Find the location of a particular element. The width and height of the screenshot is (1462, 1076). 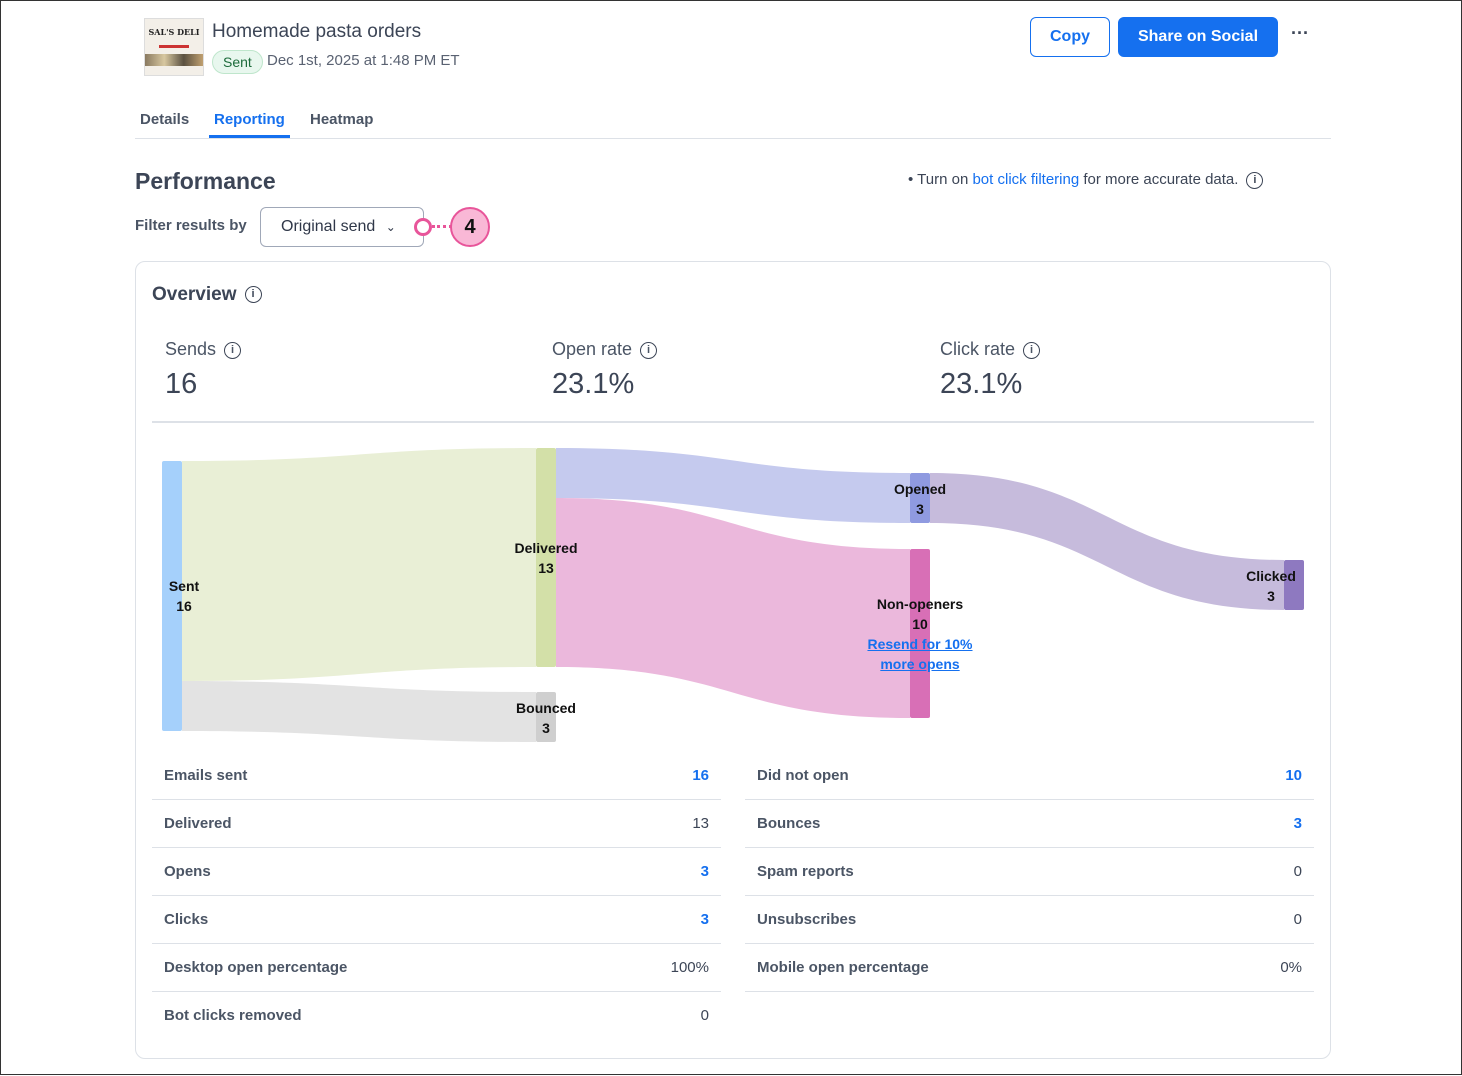

stat-row: Emails sent 16 is located at coordinates (436, 776).